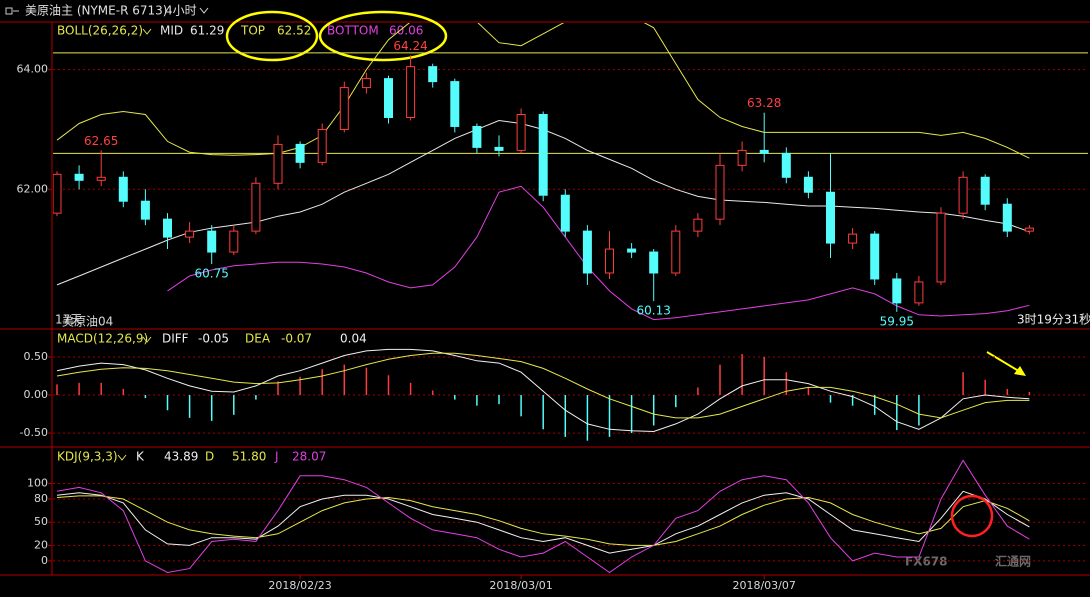 The width and height of the screenshot is (1090, 597). What do you see at coordinates (1004, 362) in the screenshot?
I see `arrow` at bounding box center [1004, 362].